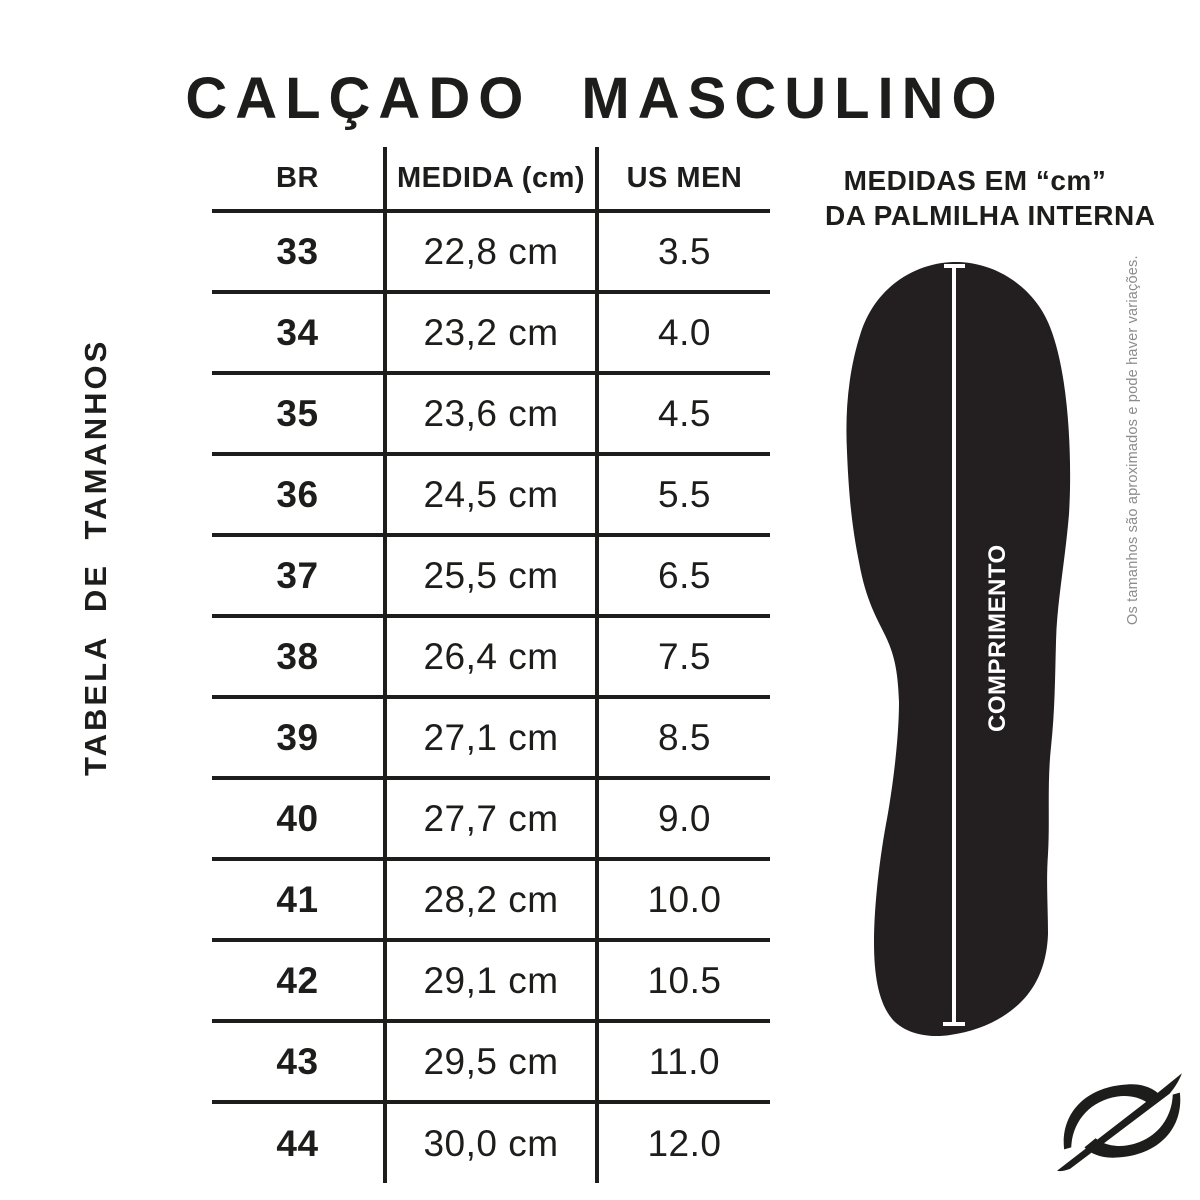 The width and height of the screenshot is (1200, 1200). I want to click on cell-br: 38, so click(297, 656).